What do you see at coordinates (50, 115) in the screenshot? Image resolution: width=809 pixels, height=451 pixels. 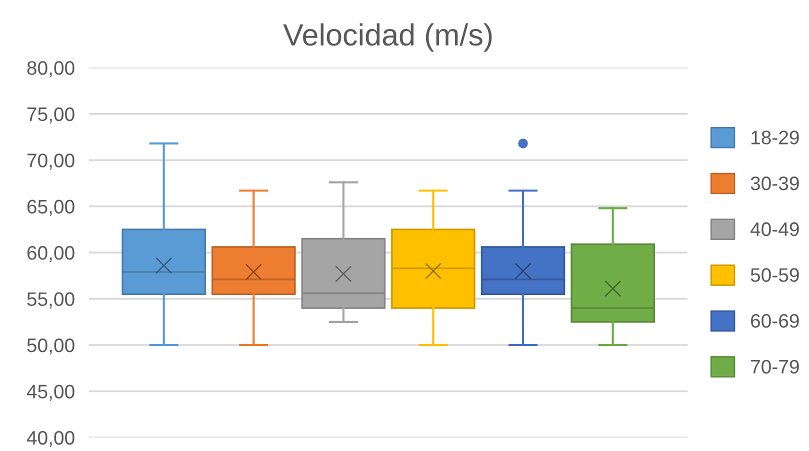 I see `y-tick-label: 75,00` at bounding box center [50, 115].